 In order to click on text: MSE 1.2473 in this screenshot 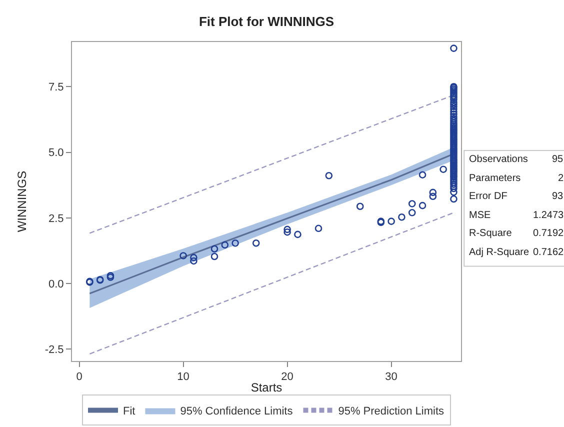, I will do `click(516, 215)`.